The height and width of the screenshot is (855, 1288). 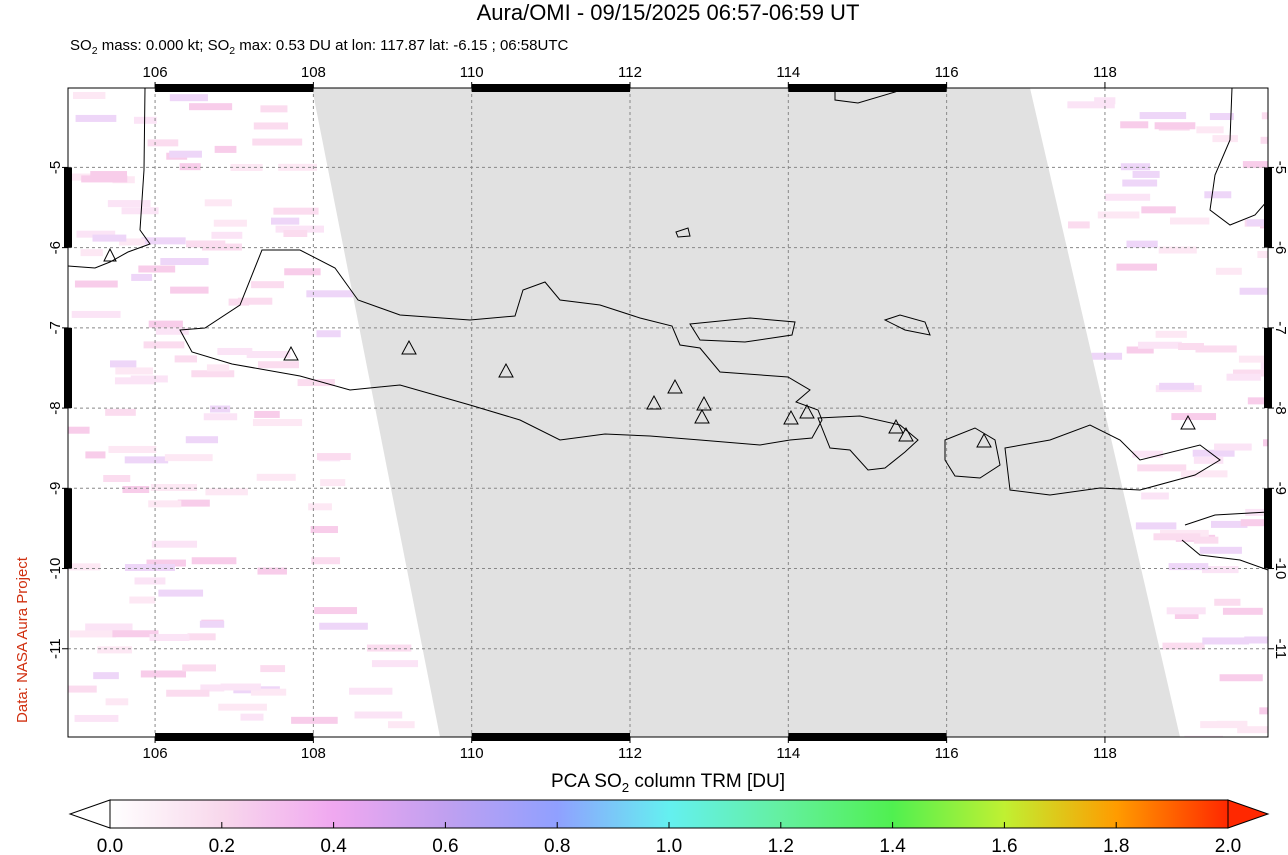 What do you see at coordinates (1004, 845) in the screenshot?
I see `colorbar-tick-label: 1.6` at bounding box center [1004, 845].